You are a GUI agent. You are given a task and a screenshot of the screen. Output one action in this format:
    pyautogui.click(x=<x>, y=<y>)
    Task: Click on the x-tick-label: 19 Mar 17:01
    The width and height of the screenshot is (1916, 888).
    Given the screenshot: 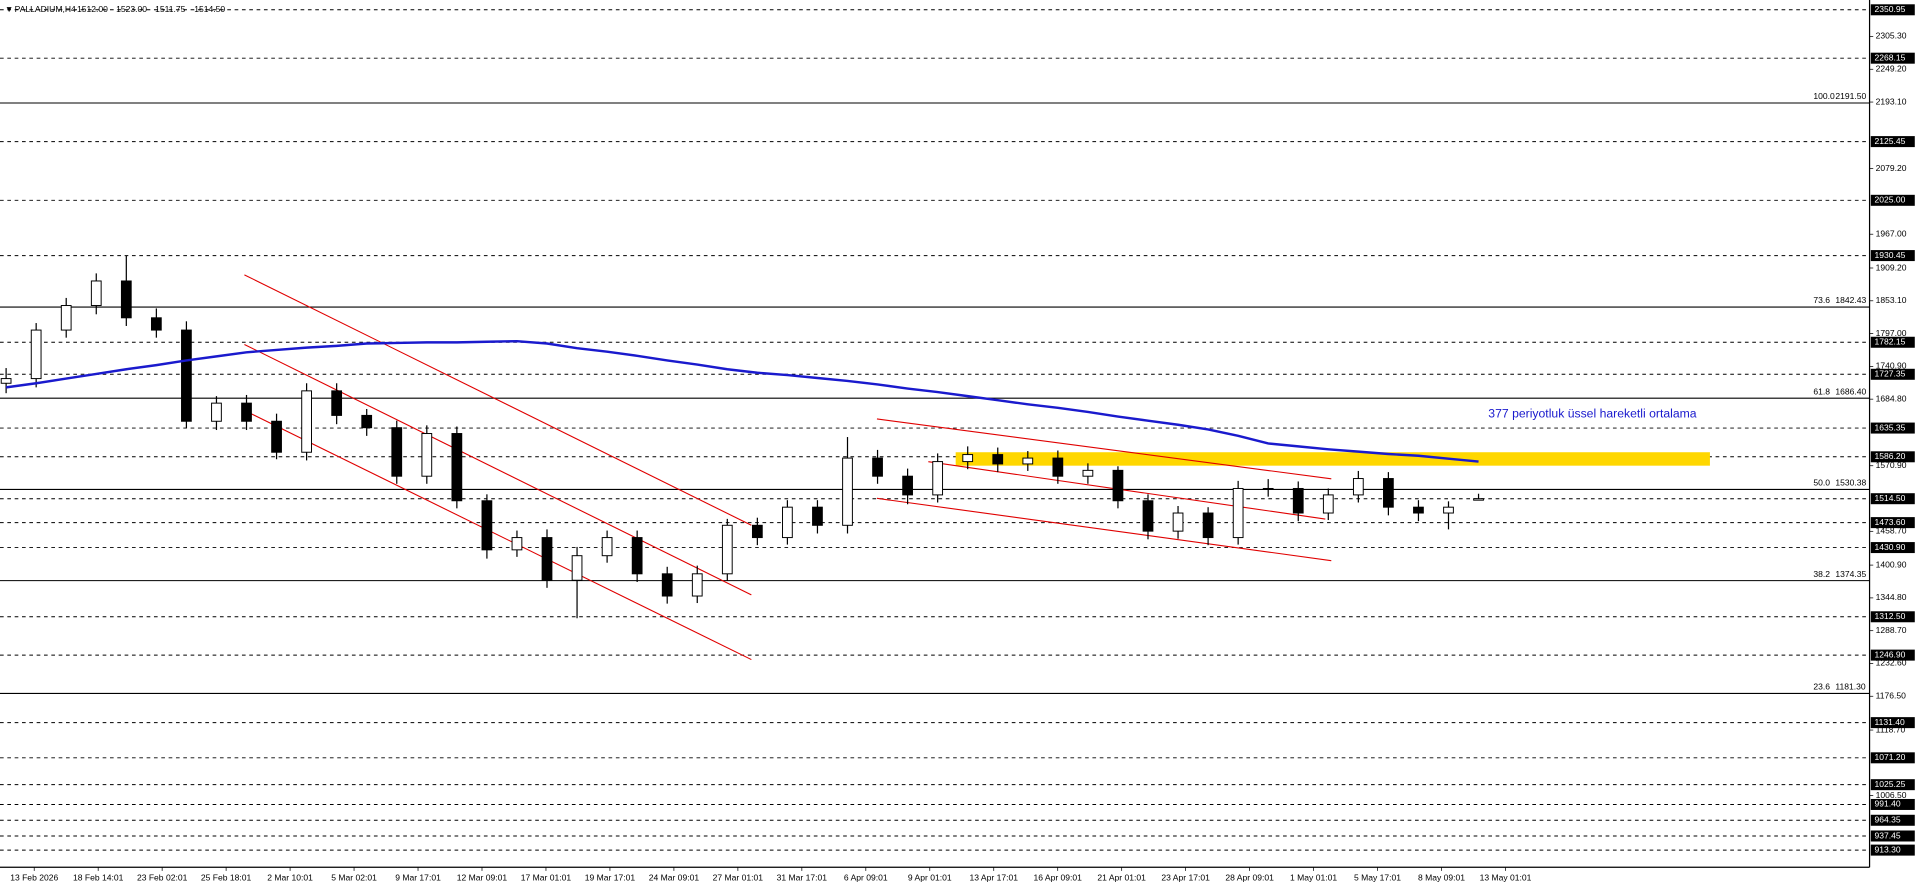 What is the action you would take?
    pyautogui.click(x=610, y=877)
    